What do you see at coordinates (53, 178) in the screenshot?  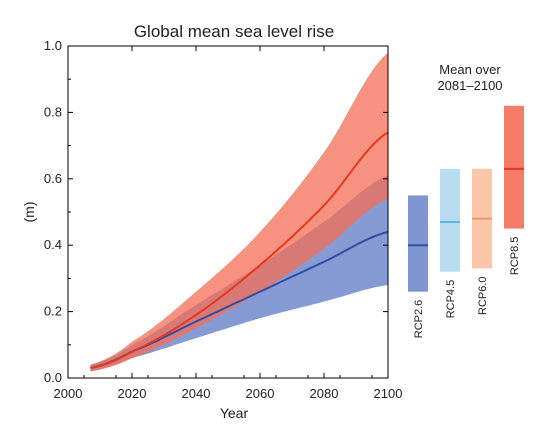 I see `y-tick-label: 0.6` at bounding box center [53, 178].